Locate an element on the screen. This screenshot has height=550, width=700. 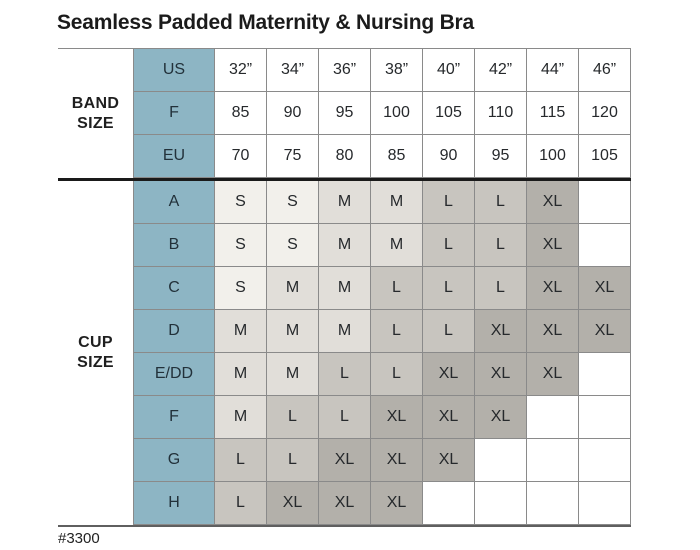
band-value-cell: 44” is located at coordinates (553, 70).